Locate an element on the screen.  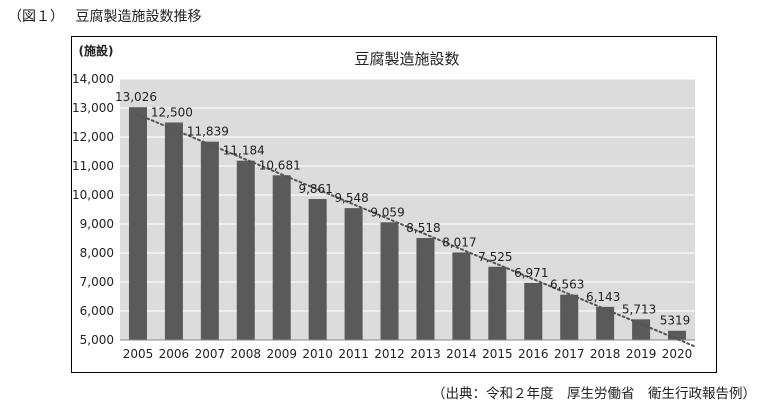
data-label: 9,861 is located at coordinates (315, 189).